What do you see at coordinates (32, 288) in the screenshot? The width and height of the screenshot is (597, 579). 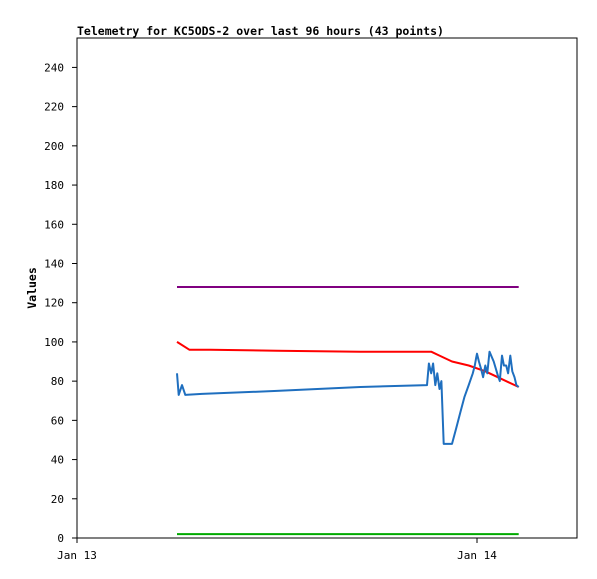 I see `y-axis-title: Values` at bounding box center [32, 288].